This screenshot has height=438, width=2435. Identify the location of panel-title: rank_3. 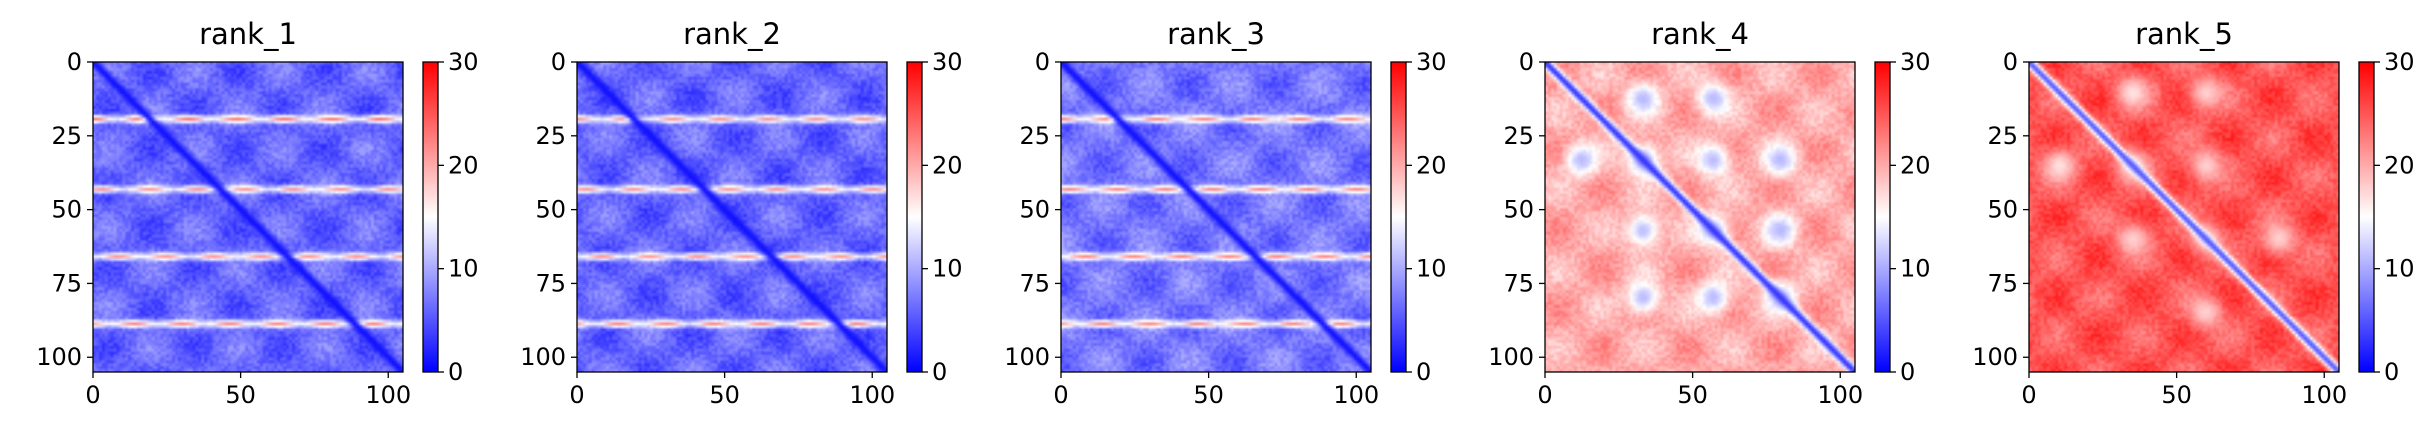
(1216, 34).